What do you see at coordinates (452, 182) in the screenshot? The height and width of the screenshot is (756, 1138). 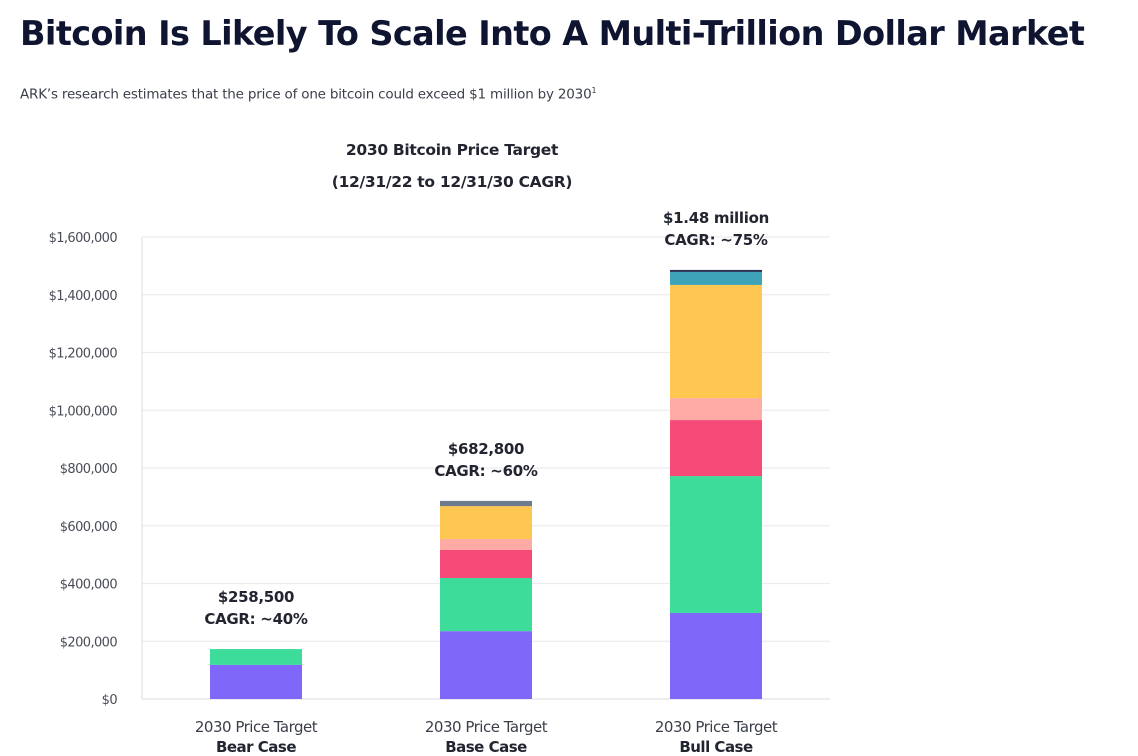 I see `chart-subtitle: (12/31/22 to 12/31/30 CAGR)` at bounding box center [452, 182].